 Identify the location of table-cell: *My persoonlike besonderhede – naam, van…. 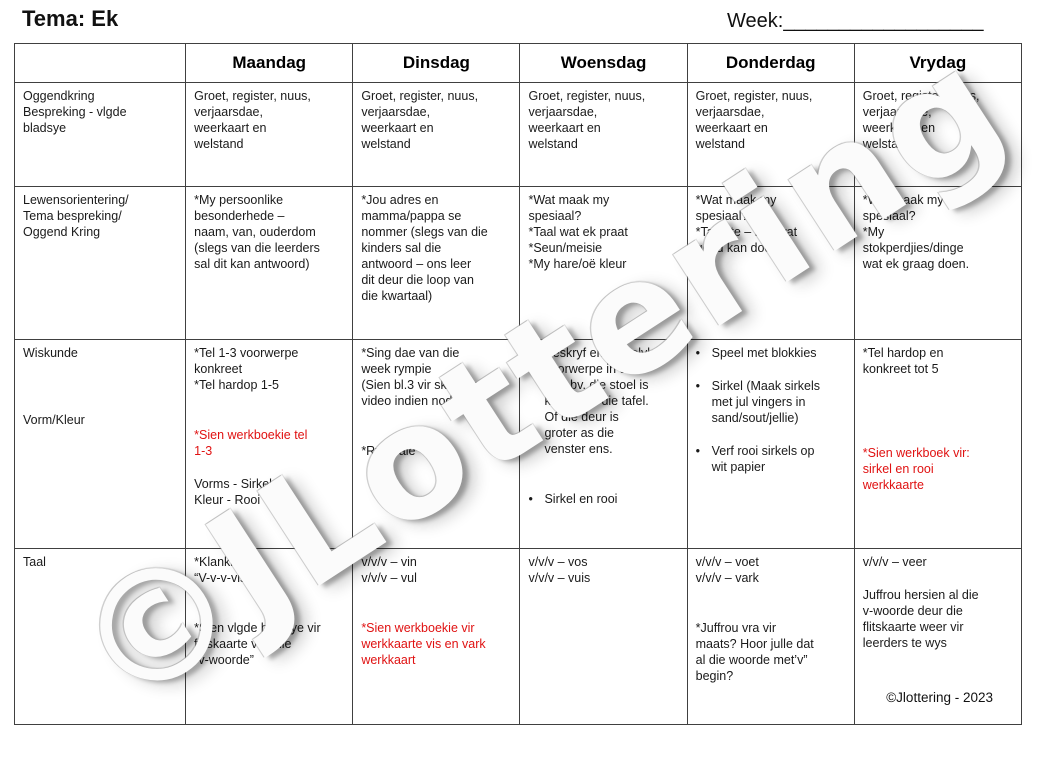
(269, 263).